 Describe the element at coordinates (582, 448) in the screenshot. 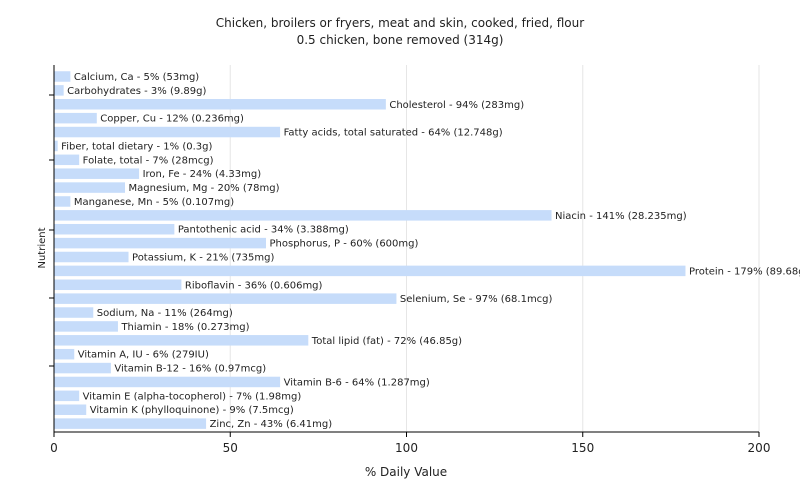

I see `x-tick-label: 150` at that location.